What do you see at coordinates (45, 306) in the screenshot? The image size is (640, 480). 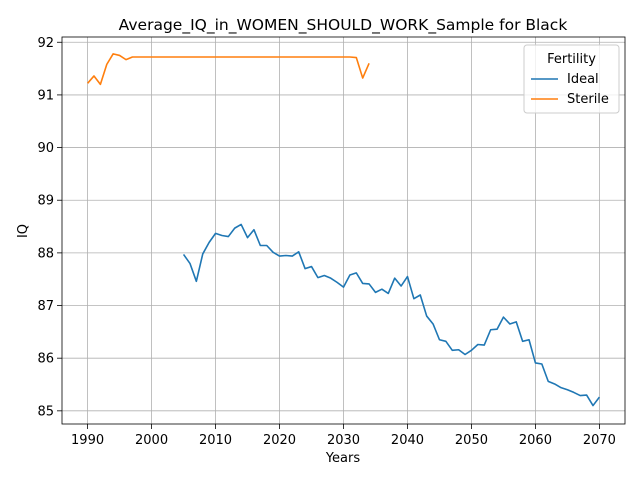 I see `y-tick-label: 87` at bounding box center [45, 306].